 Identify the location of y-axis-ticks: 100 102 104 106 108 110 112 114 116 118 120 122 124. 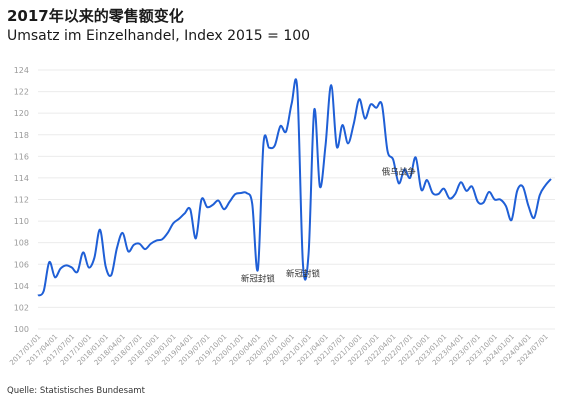
(21, 200).